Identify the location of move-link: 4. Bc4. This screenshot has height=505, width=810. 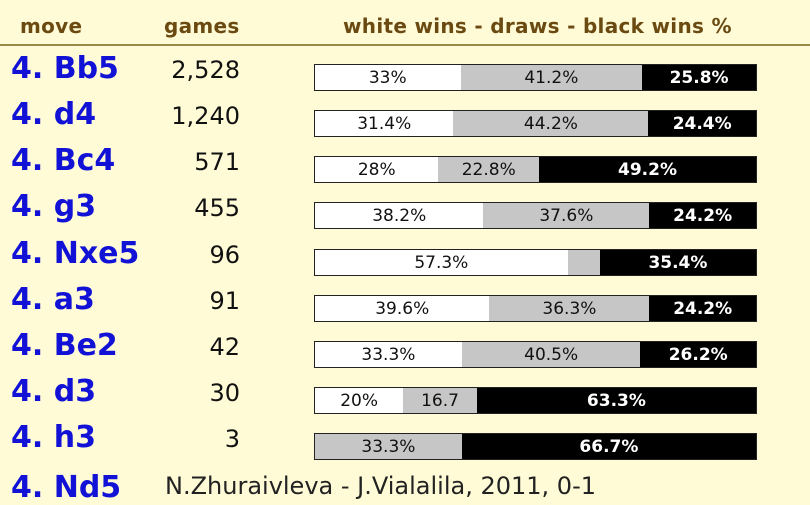
(63, 160).